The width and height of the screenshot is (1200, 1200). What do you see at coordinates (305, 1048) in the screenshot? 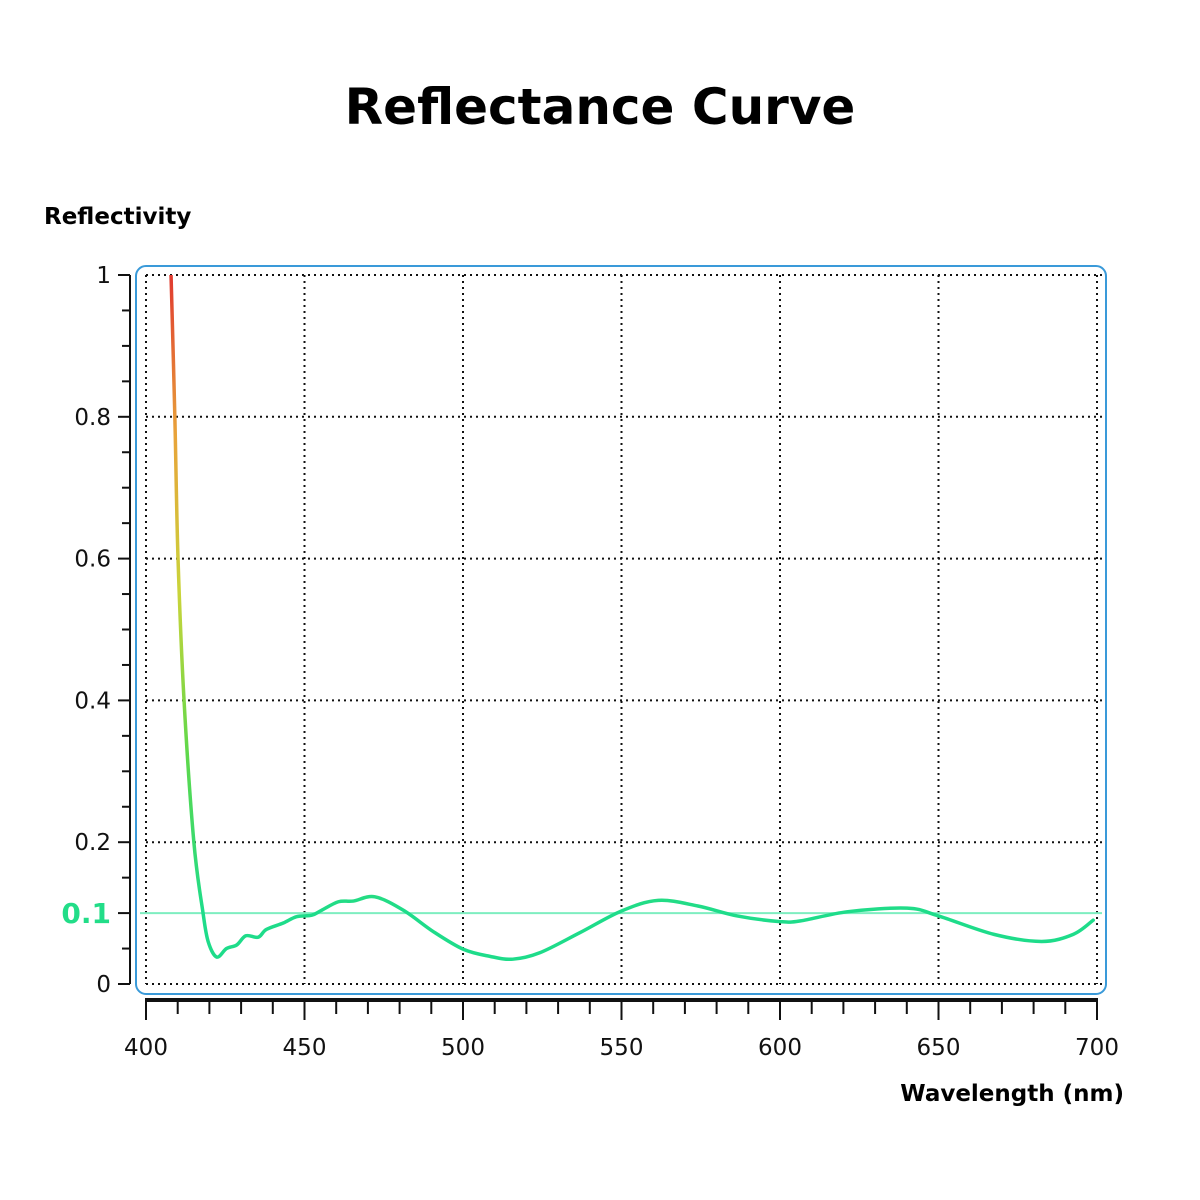
I see `x-tick-label: 450` at bounding box center [305, 1048].